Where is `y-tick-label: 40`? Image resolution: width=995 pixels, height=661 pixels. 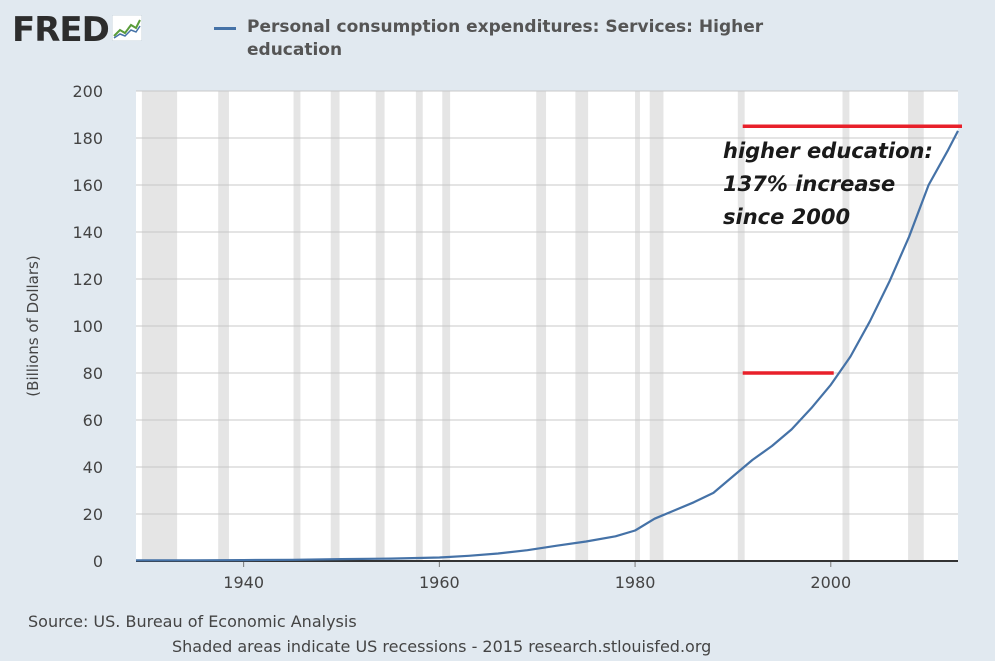
y-tick-label: 40 is located at coordinates (93, 467).